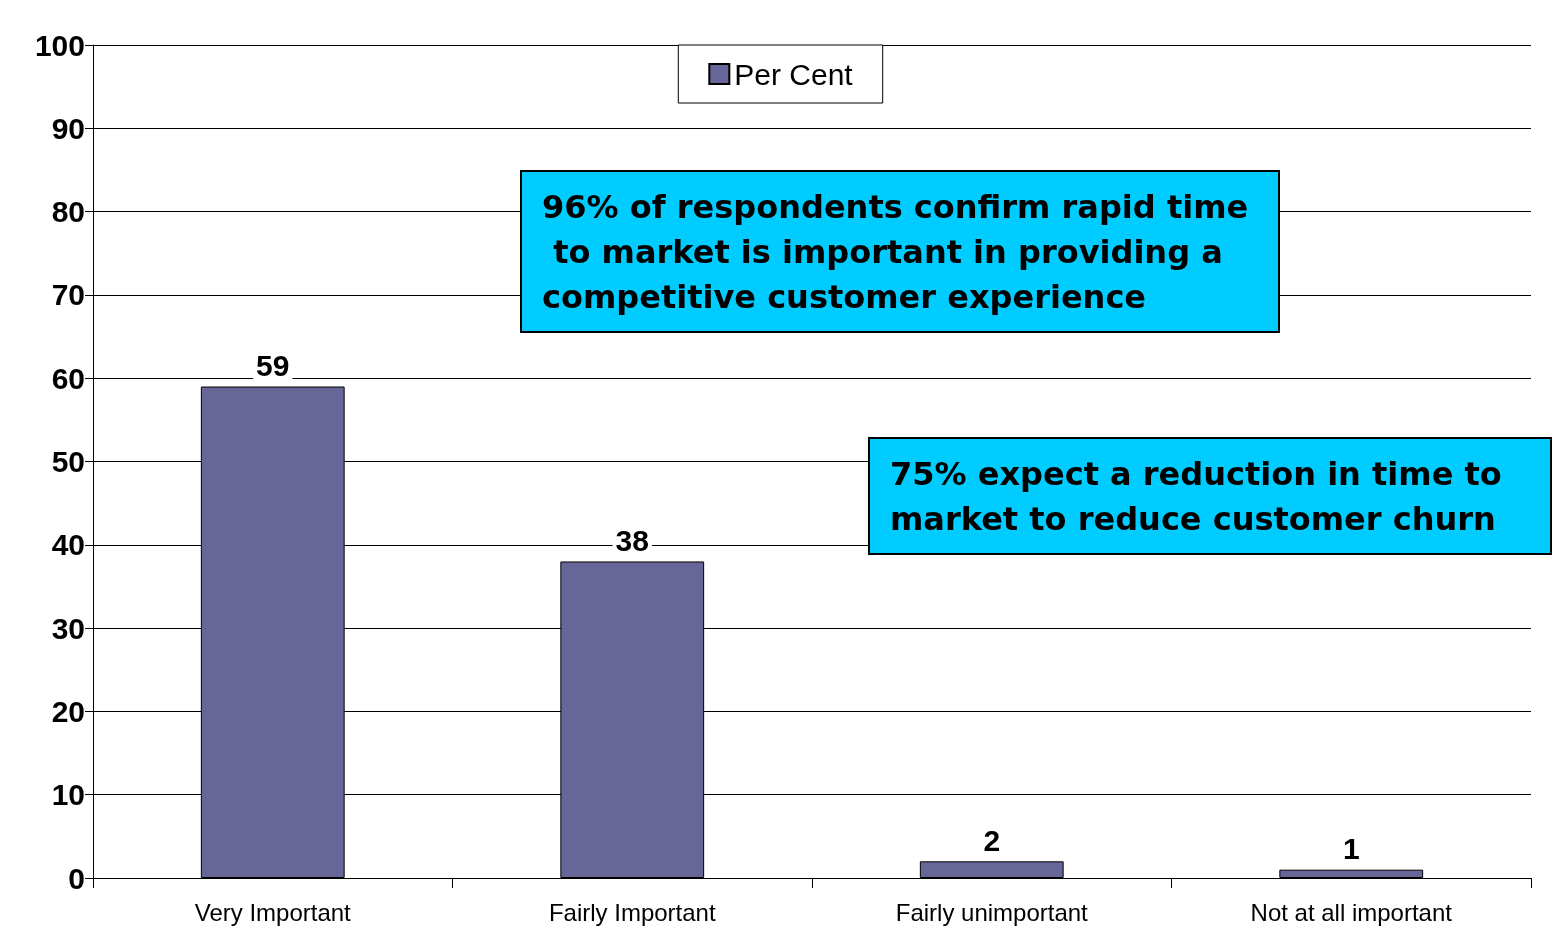  I want to click on data-label: 1, so click(1351, 849).